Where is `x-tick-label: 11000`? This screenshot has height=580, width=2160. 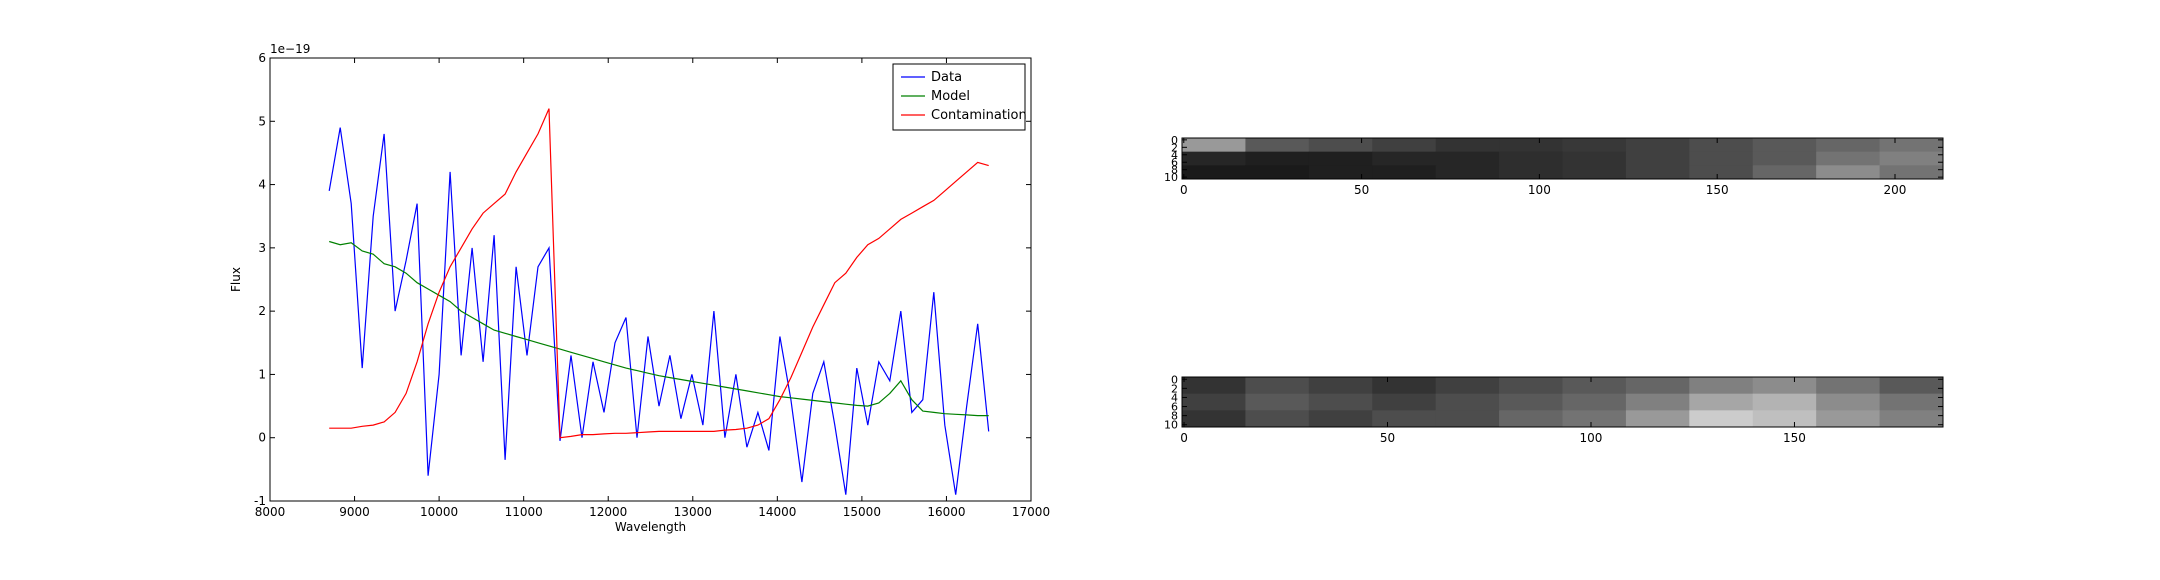
x-tick-label: 11000 is located at coordinates (524, 512).